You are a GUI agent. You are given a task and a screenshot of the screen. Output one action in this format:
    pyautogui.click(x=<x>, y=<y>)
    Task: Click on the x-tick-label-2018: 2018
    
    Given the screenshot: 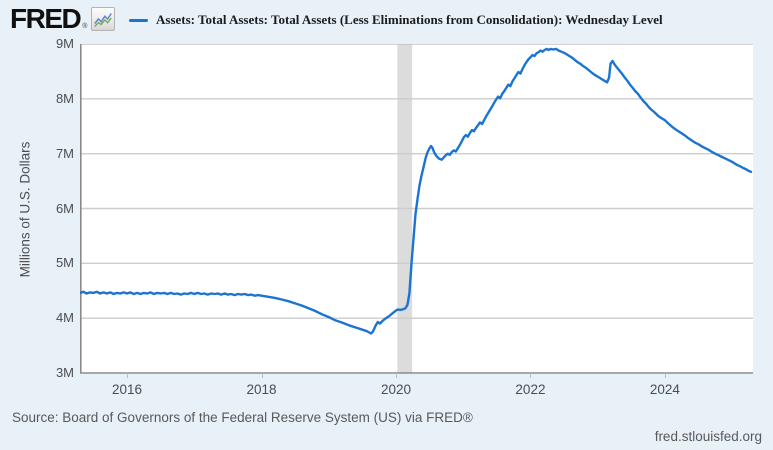 What is the action you would take?
    pyautogui.click(x=261, y=389)
    